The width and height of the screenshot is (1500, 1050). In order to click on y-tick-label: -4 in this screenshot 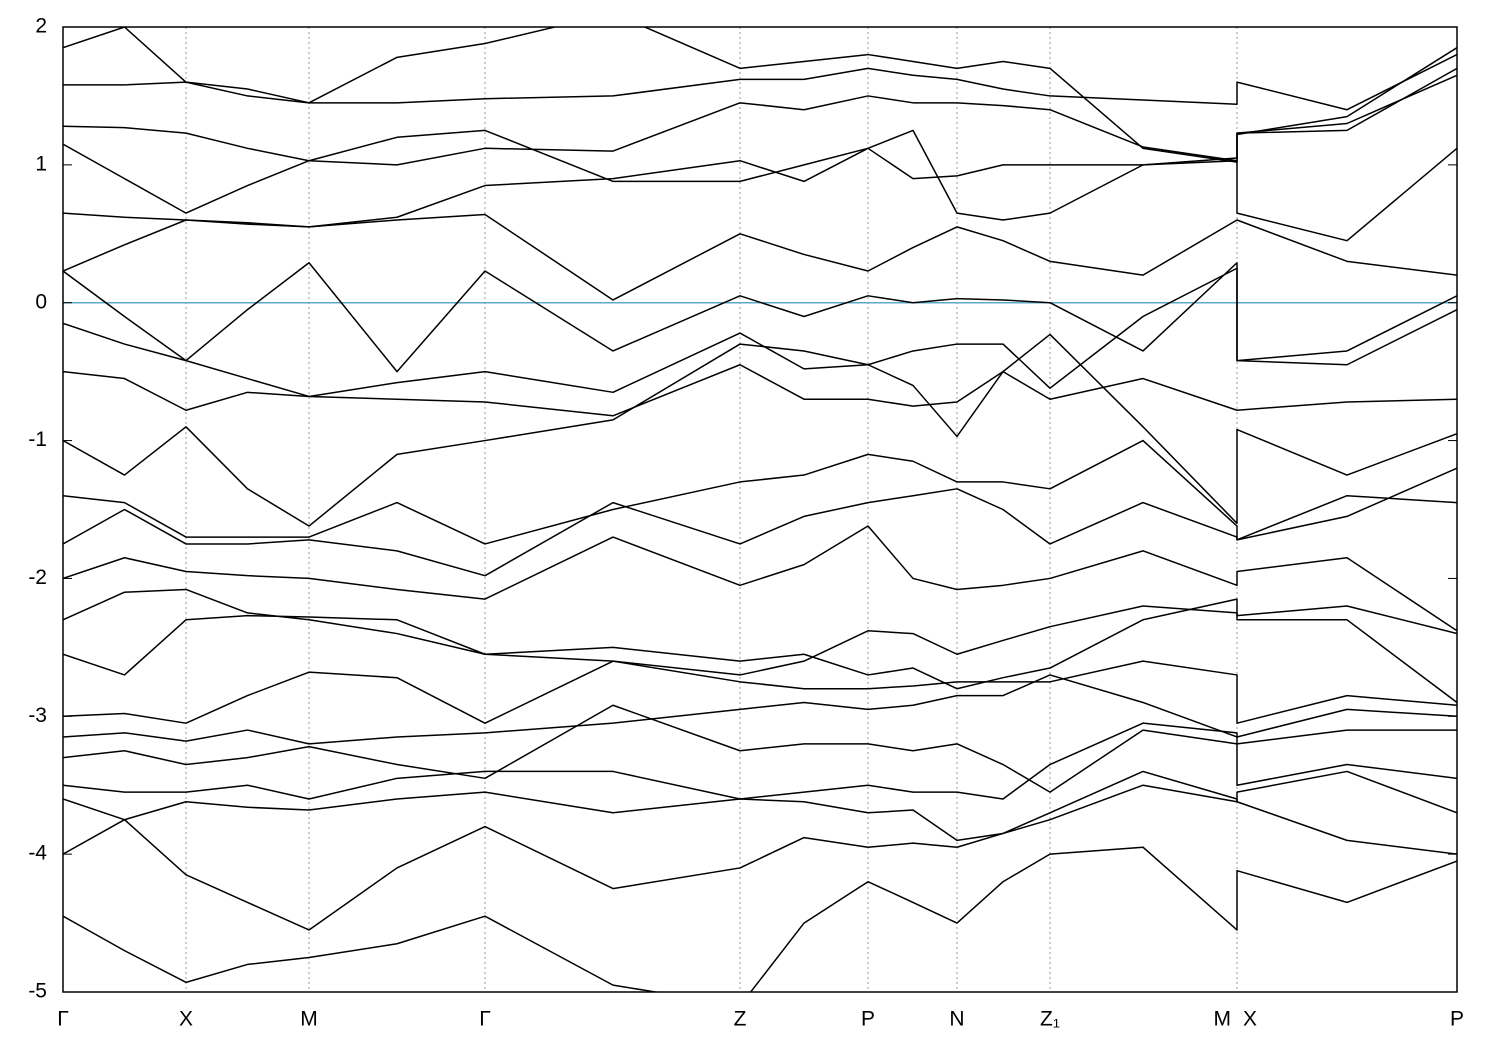, I will do `click(37, 853)`.